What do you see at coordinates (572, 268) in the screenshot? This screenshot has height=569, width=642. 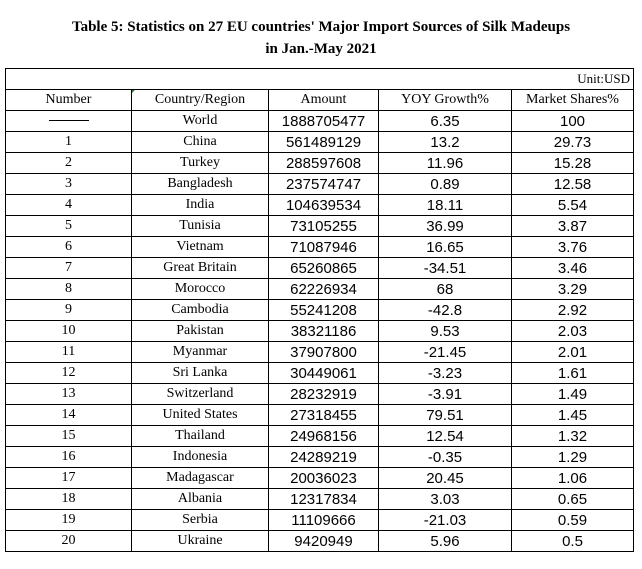 I see `cell-share: 3.46` at bounding box center [572, 268].